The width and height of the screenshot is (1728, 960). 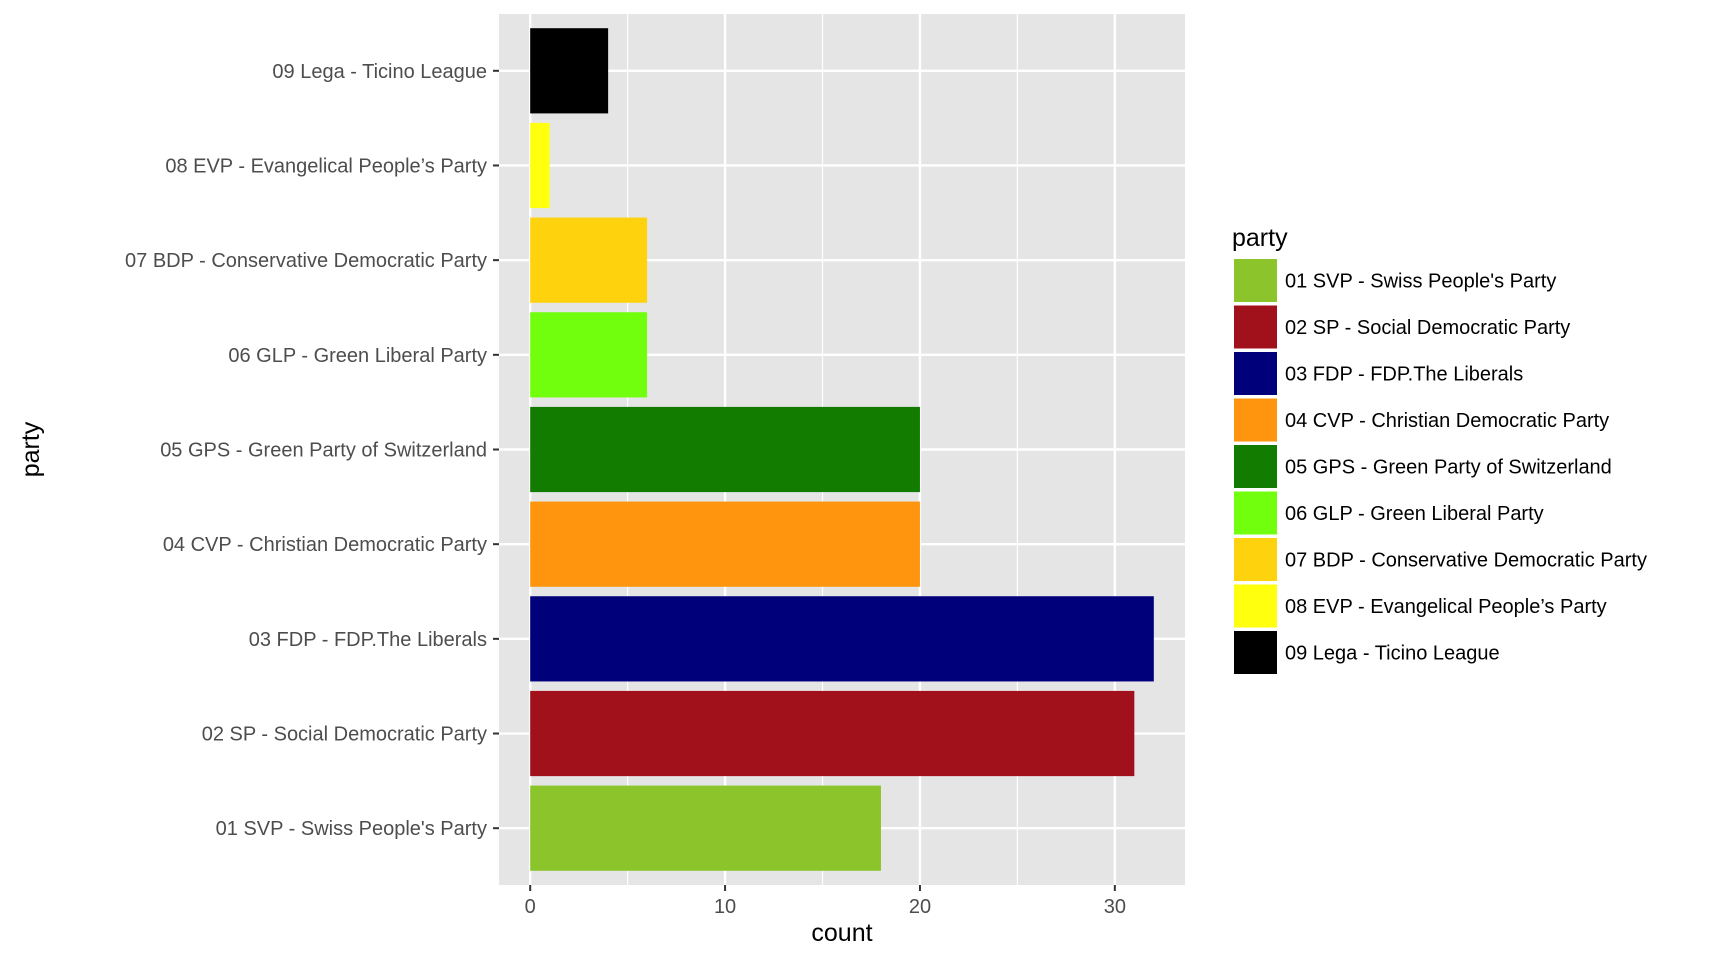 I want to click on legend-label: 06 GLP - Green Liberal Party, so click(x=1414, y=514).